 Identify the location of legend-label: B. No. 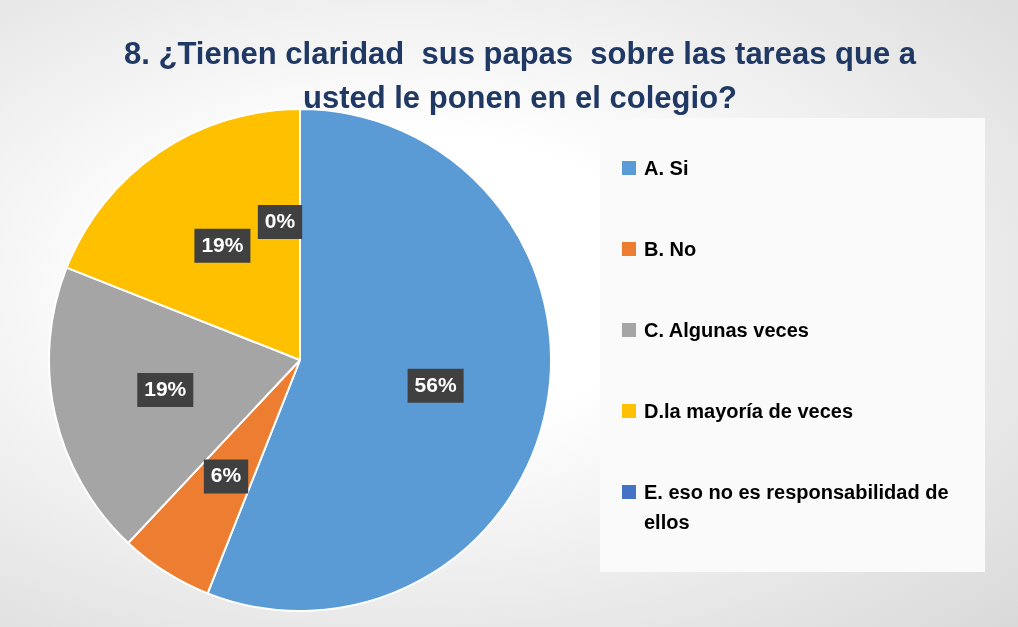
(670, 250).